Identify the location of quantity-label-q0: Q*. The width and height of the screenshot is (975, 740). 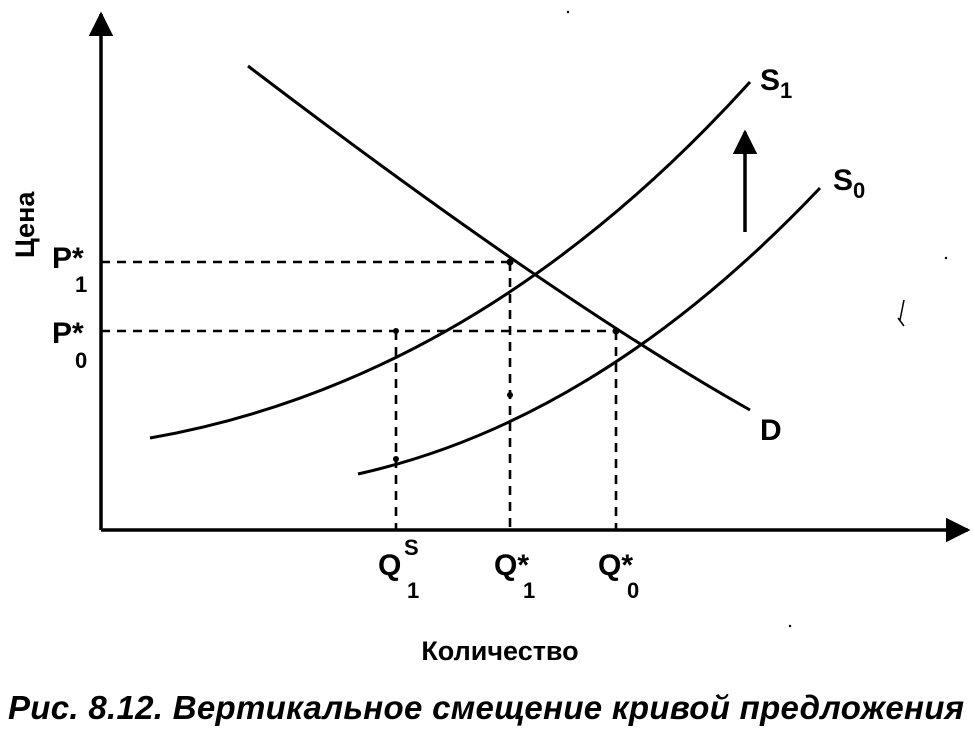
(615, 565).